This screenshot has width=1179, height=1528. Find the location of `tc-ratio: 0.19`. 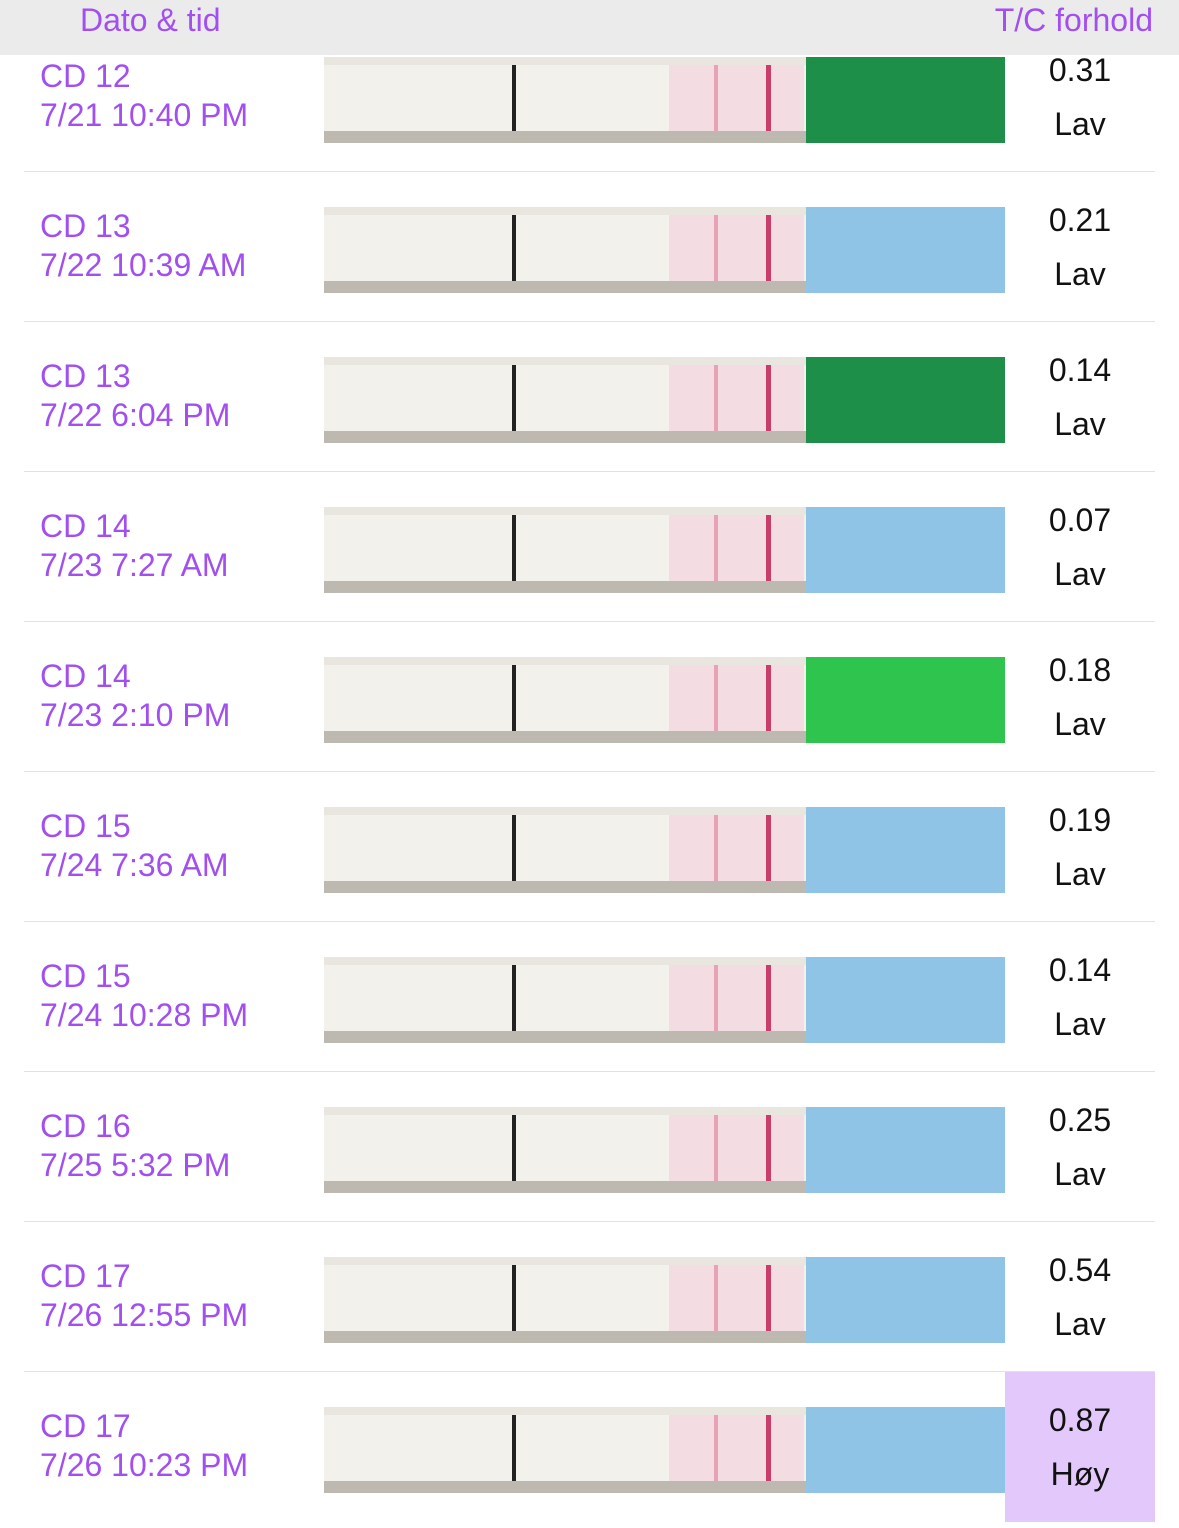

tc-ratio: 0.19 is located at coordinates (1080, 820).